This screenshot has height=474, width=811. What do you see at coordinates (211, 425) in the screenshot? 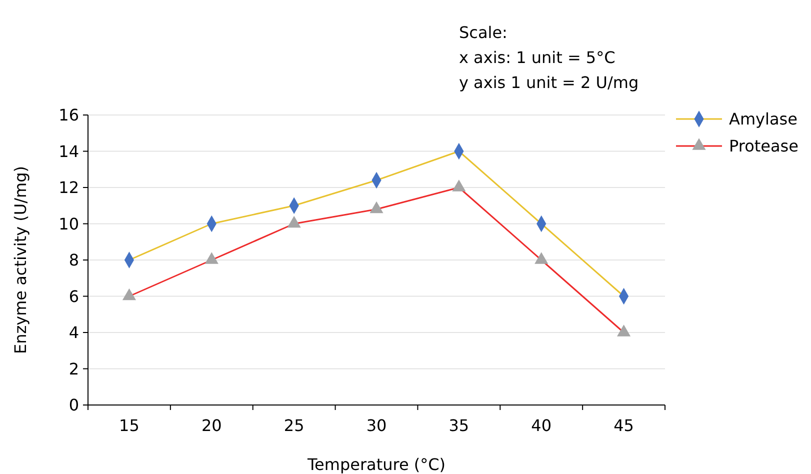
I see `x-tick-label: 20` at bounding box center [211, 425].